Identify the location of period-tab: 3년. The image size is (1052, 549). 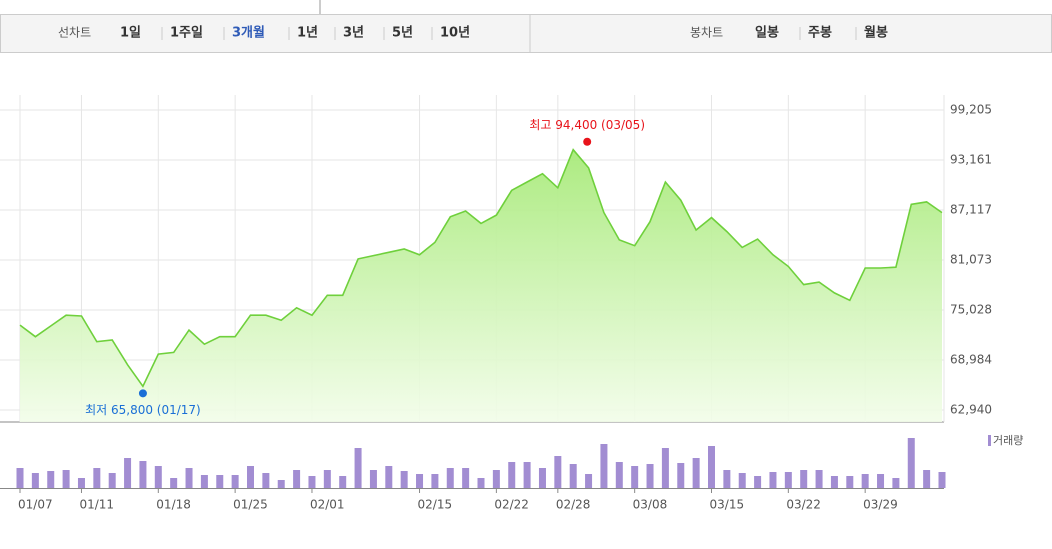
(353, 33).